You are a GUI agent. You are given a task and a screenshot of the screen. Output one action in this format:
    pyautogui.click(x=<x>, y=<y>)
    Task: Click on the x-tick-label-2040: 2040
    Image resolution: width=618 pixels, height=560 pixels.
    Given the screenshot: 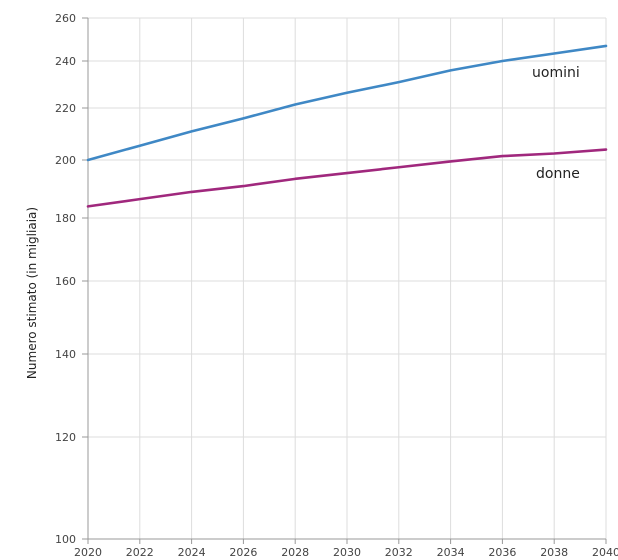 What is the action you would take?
    pyautogui.click(x=605, y=552)
    